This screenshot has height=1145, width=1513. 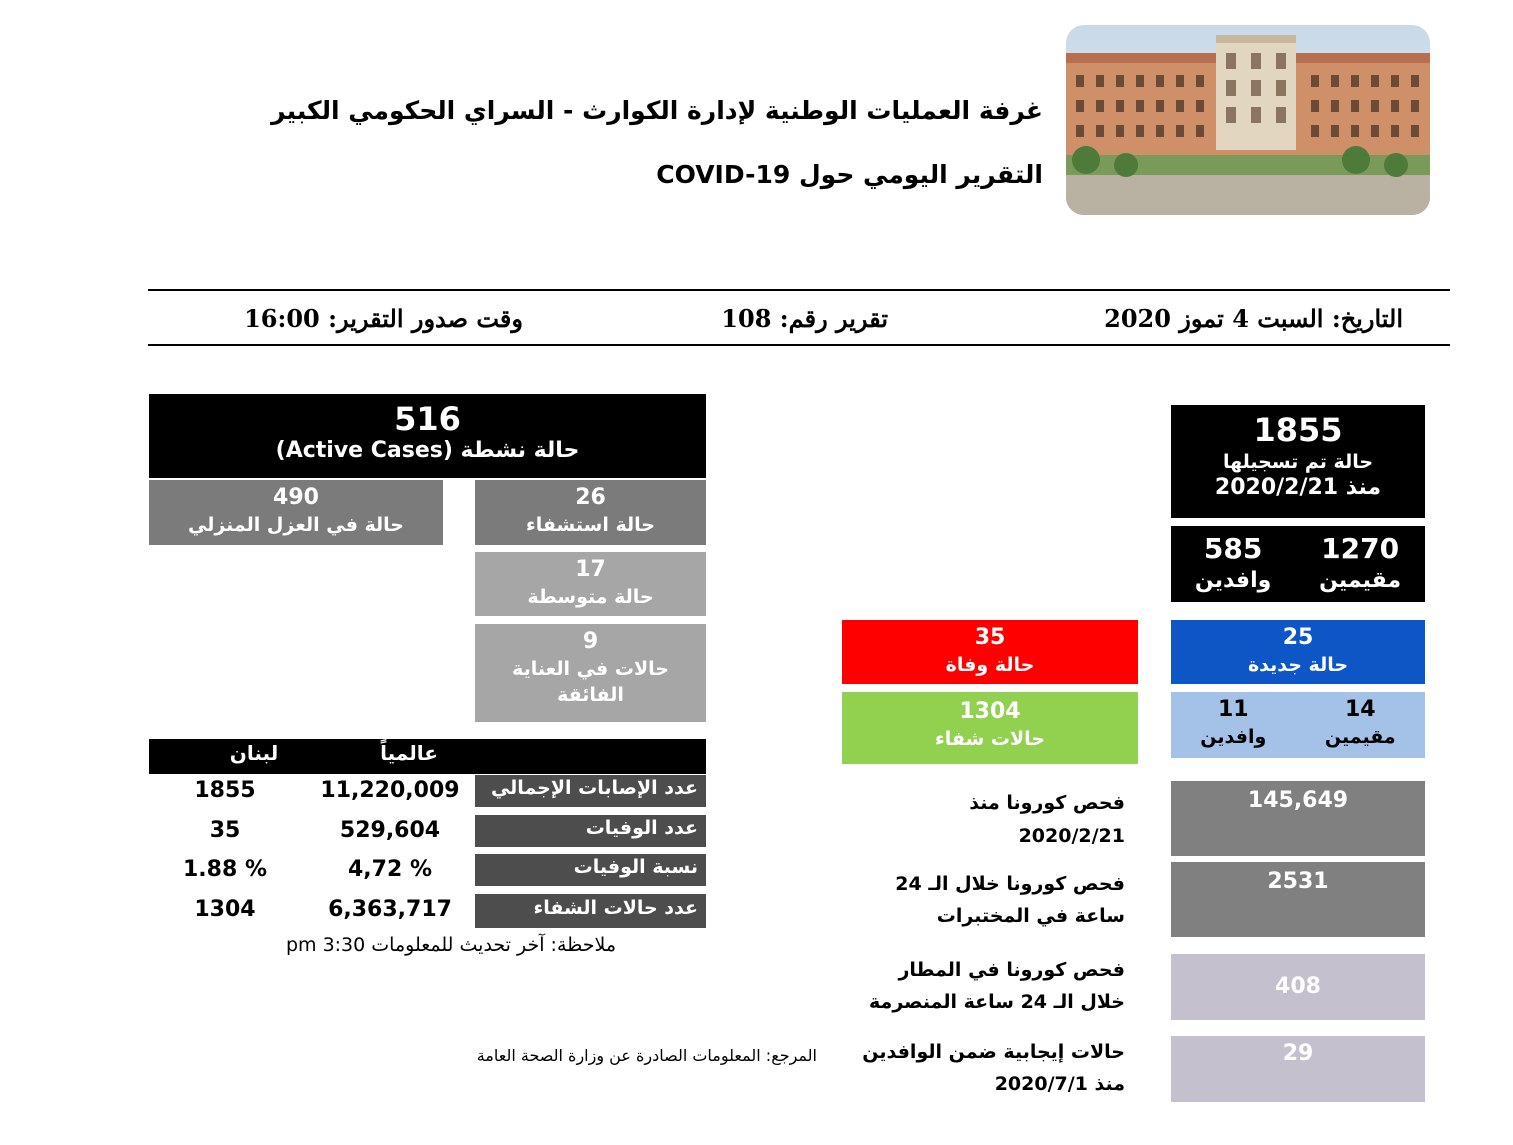 What do you see at coordinates (849, 174) in the screenshot?
I see `report-subtitle: التقرير اليومي حول COVID-19` at bounding box center [849, 174].